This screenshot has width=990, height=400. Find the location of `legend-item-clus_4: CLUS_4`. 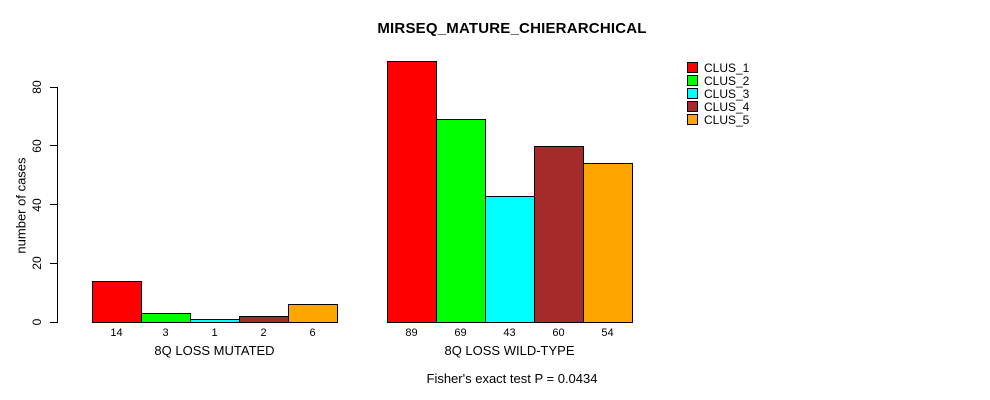

legend-item-clus_4: CLUS_4 is located at coordinates (718, 106).